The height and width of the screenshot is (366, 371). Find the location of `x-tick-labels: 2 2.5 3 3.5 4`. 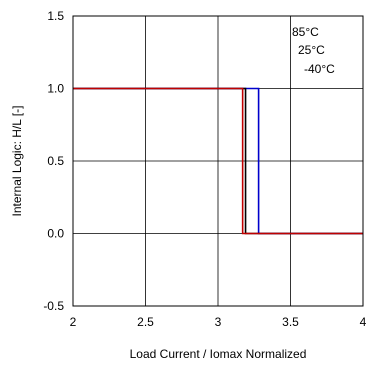

x-tick-labels: 2 2.5 3 3.5 4 is located at coordinates (218, 322).